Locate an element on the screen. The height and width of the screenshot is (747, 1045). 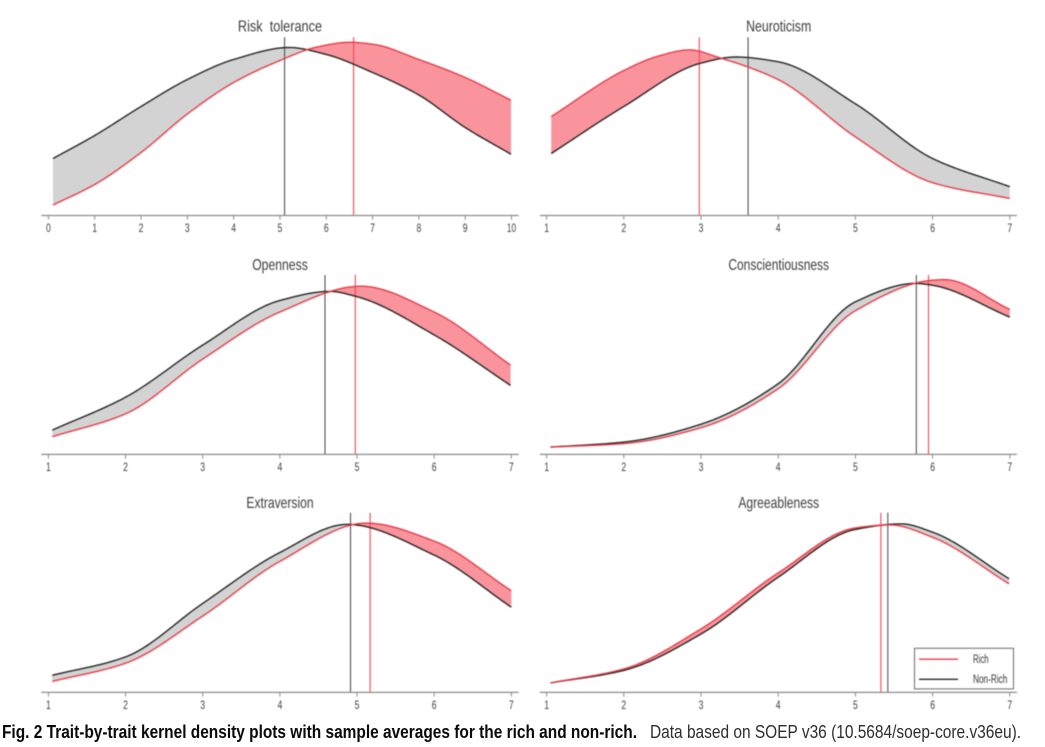
svg-text: 8 is located at coordinates (418, 229).